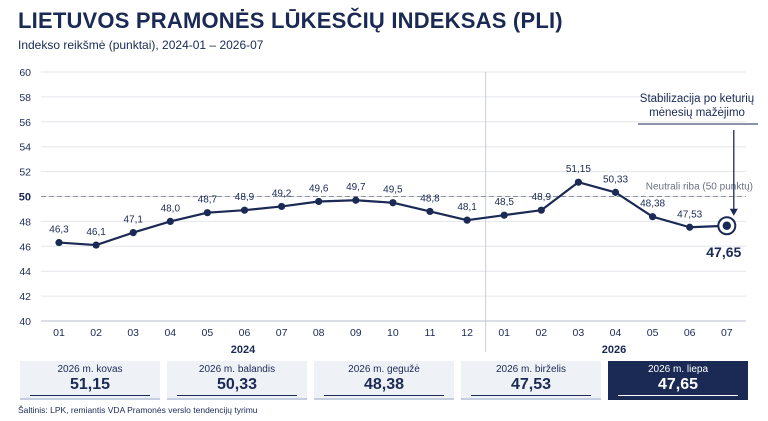 This screenshot has height=421, width=768. I want to click on x-tick-label: 12, so click(467, 333).